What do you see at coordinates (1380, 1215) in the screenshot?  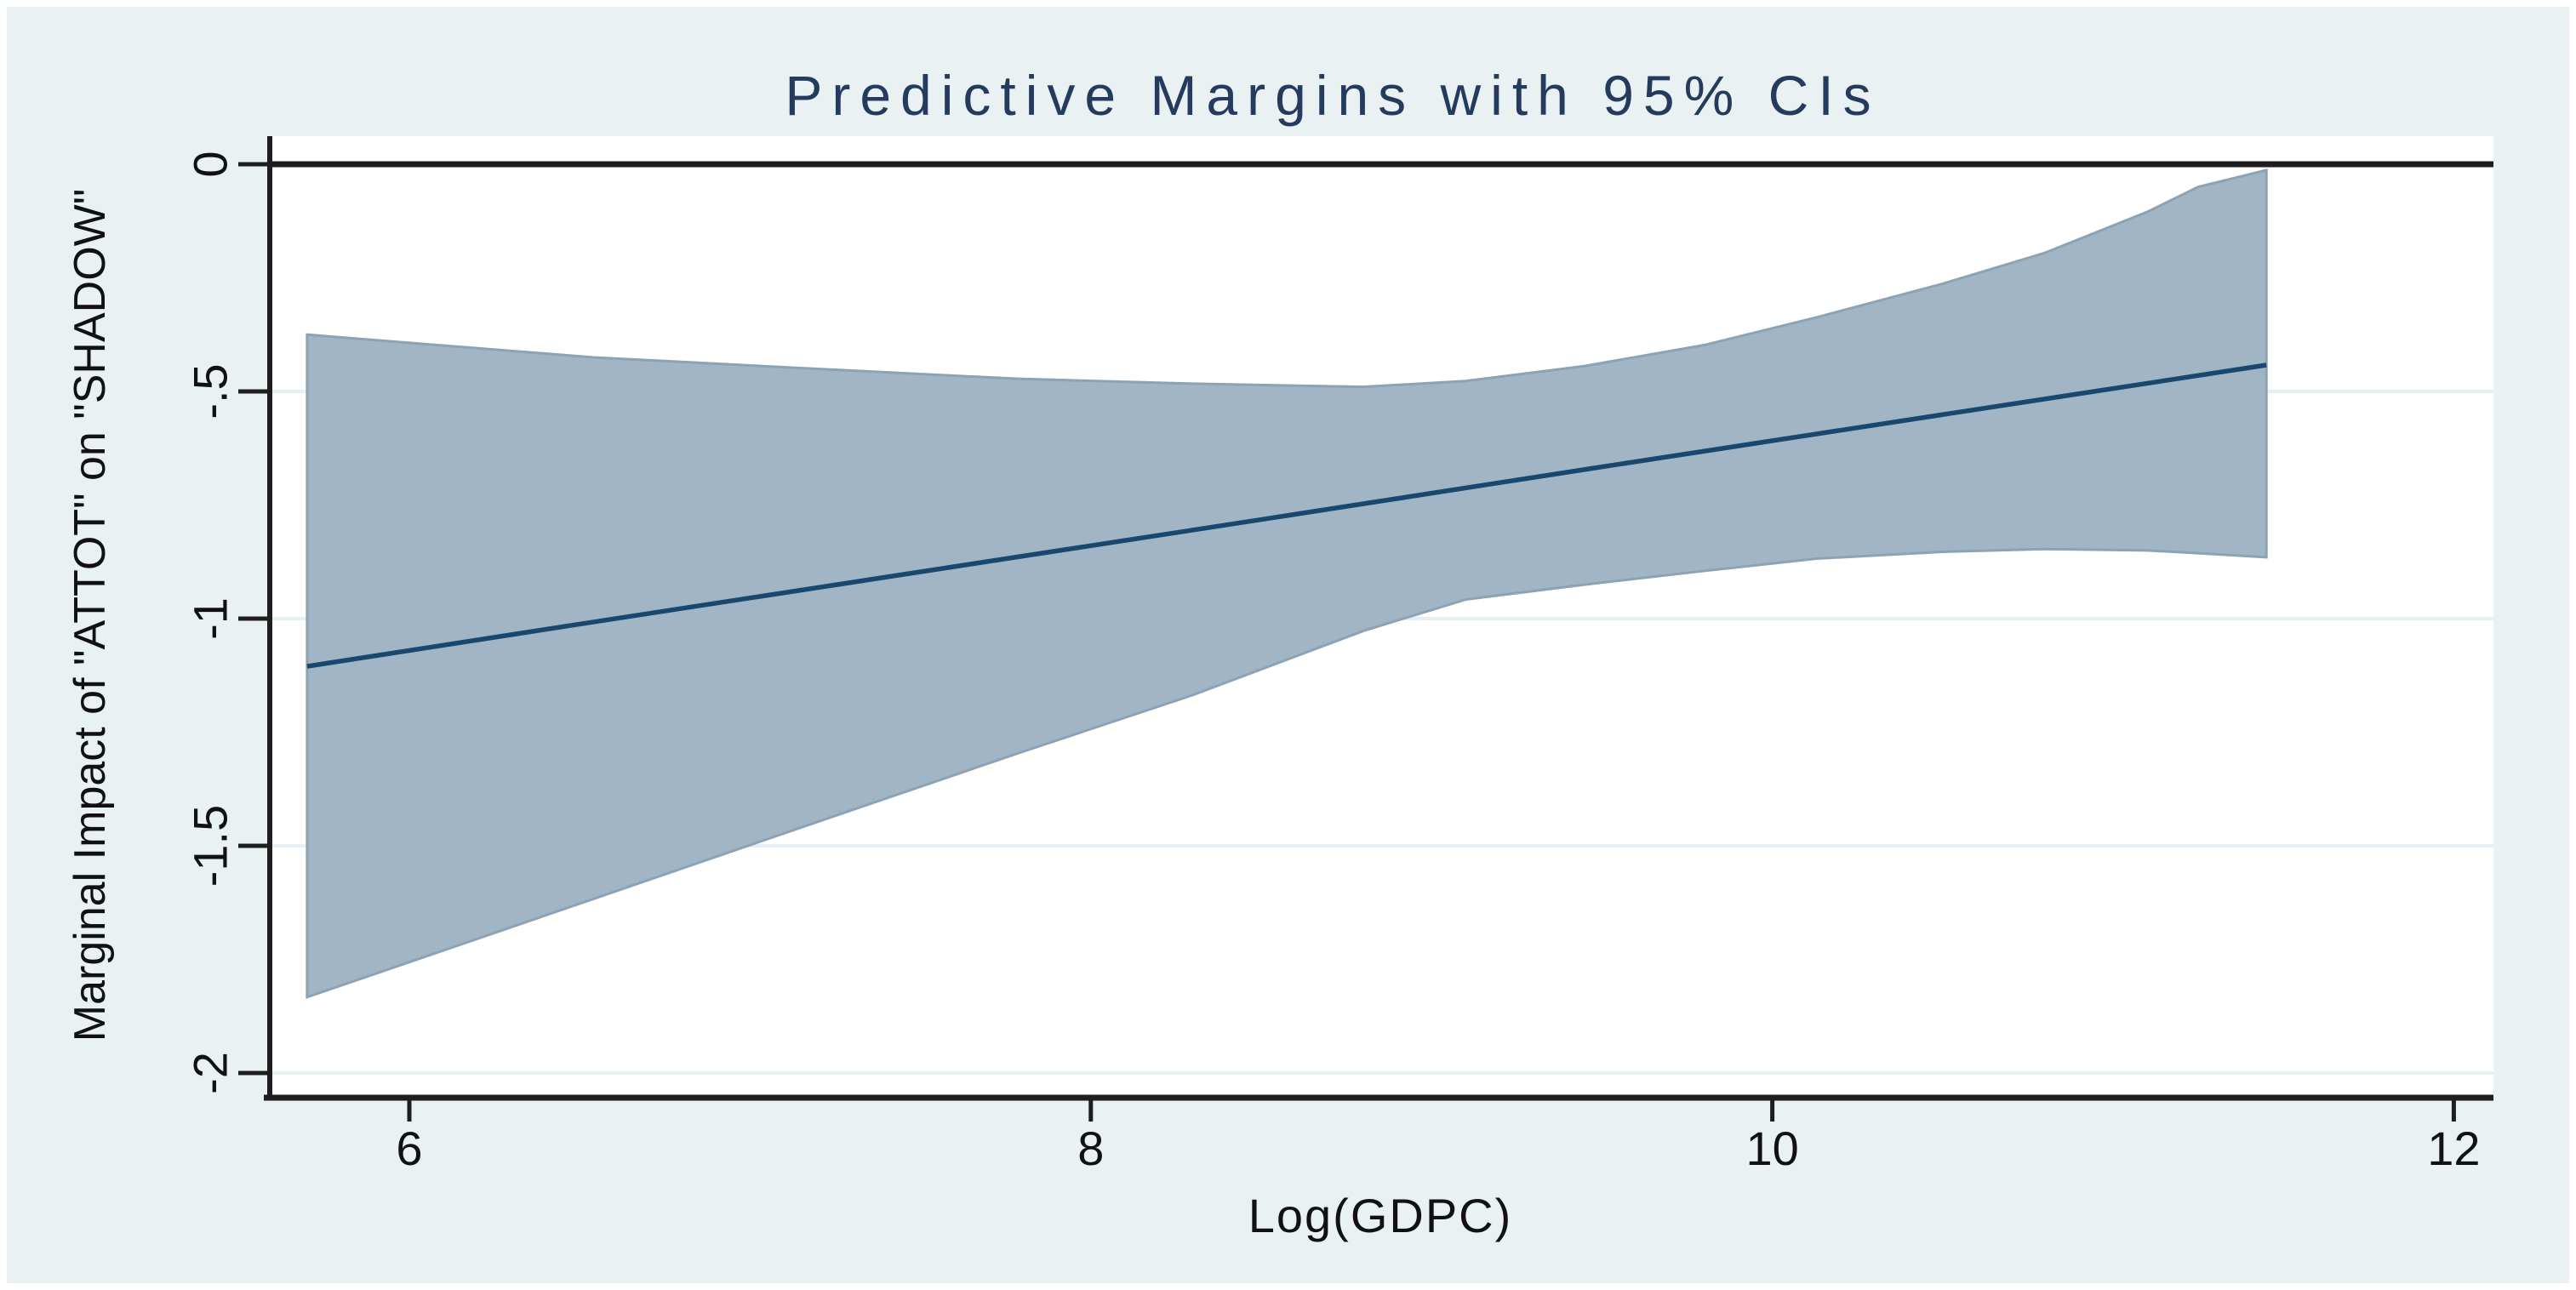 I see `x-axis-label: Log(GDPC)` at bounding box center [1380, 1215].